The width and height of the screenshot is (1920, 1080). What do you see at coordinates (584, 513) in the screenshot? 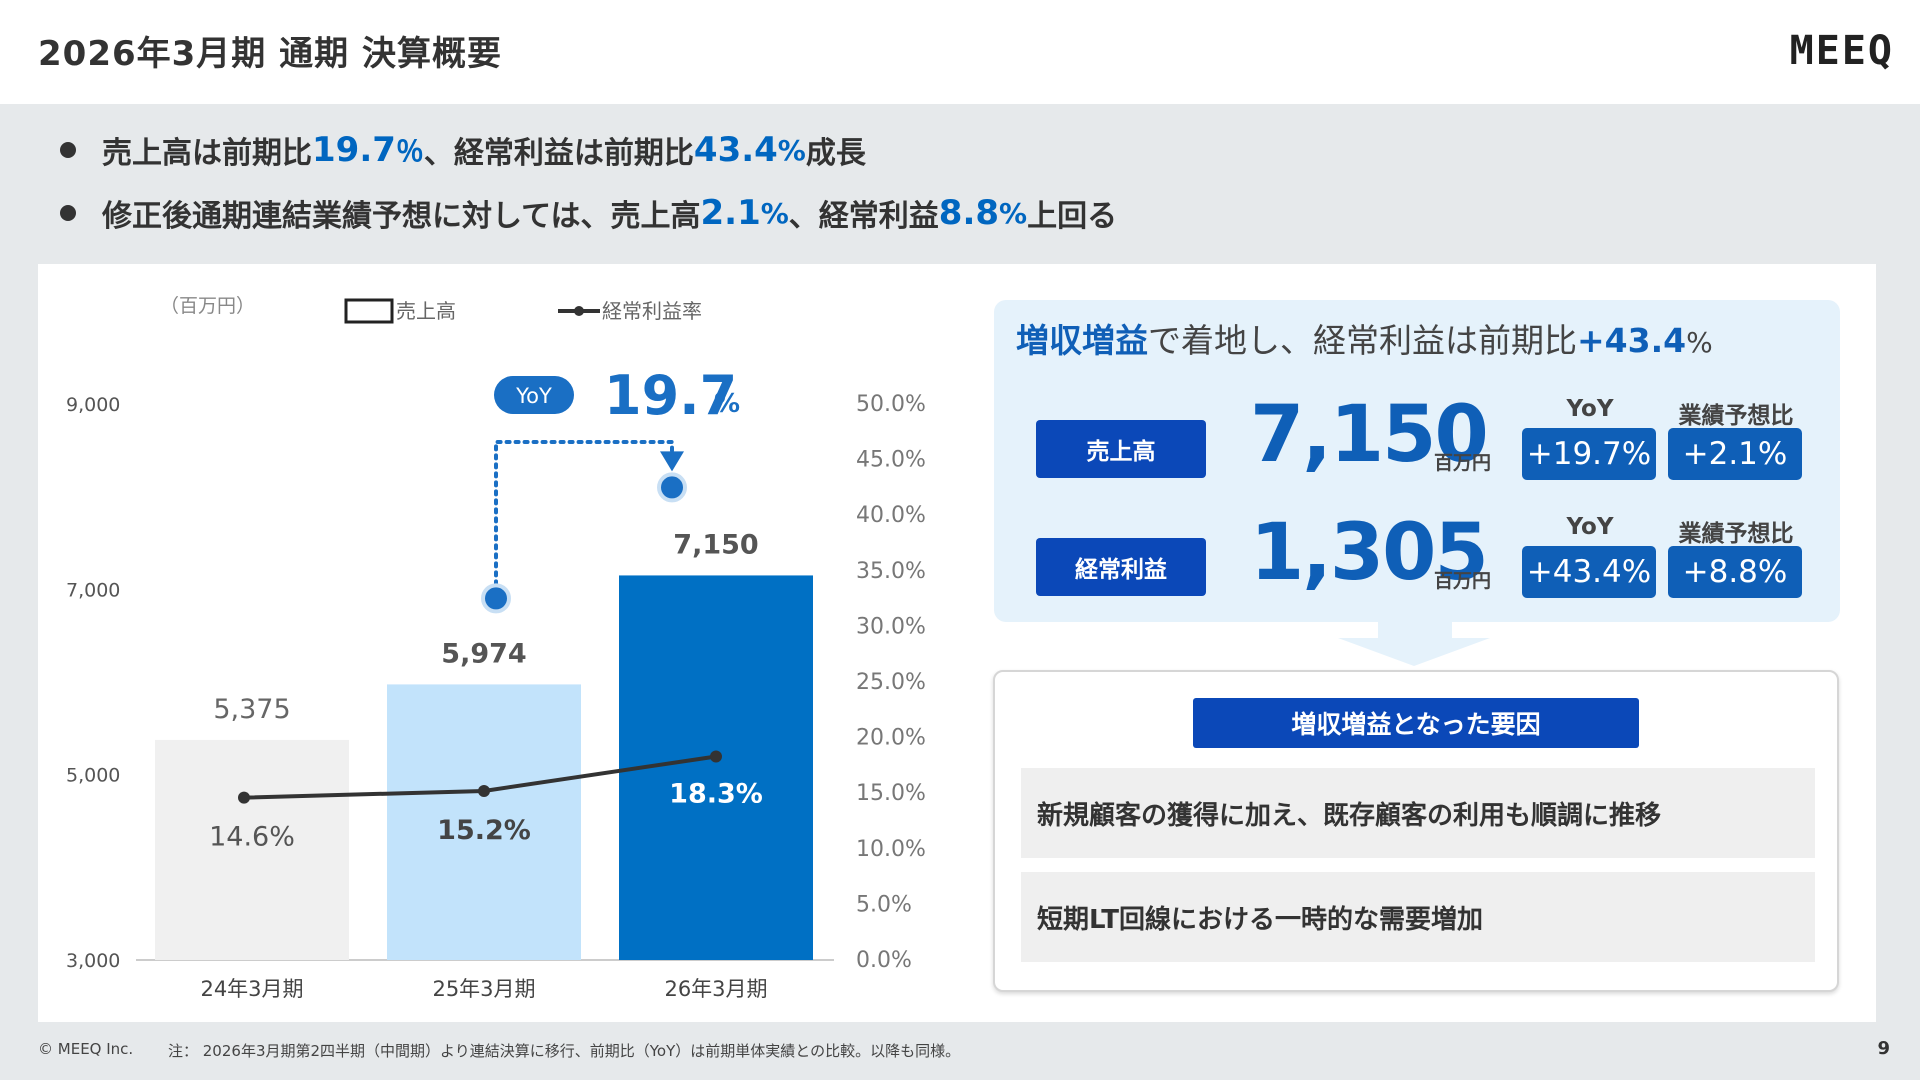
I see `yoy-dotted-connector` at bounding box center [584, 513].